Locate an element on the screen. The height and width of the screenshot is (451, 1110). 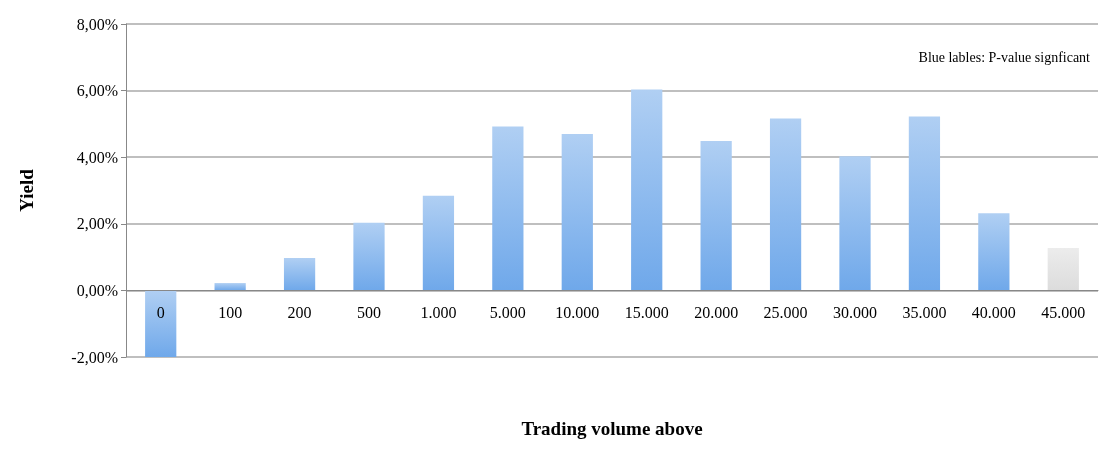
x-tick-label: 0 is located at coordinates (160, 313).